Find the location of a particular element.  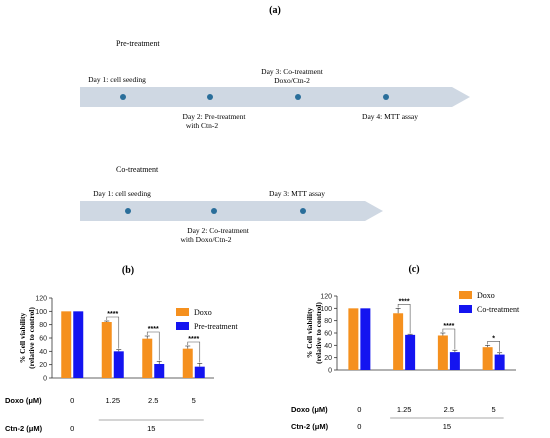

pretreatment-title: Pre-treatment is located at coordinates (138, 43).